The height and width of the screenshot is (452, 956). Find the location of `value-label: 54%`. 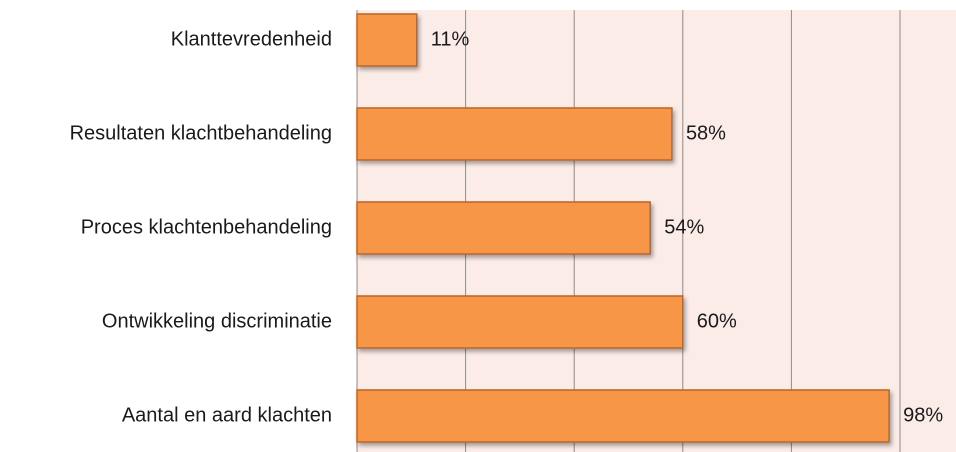

value-label: 54% is located at coordinates (684, 227).